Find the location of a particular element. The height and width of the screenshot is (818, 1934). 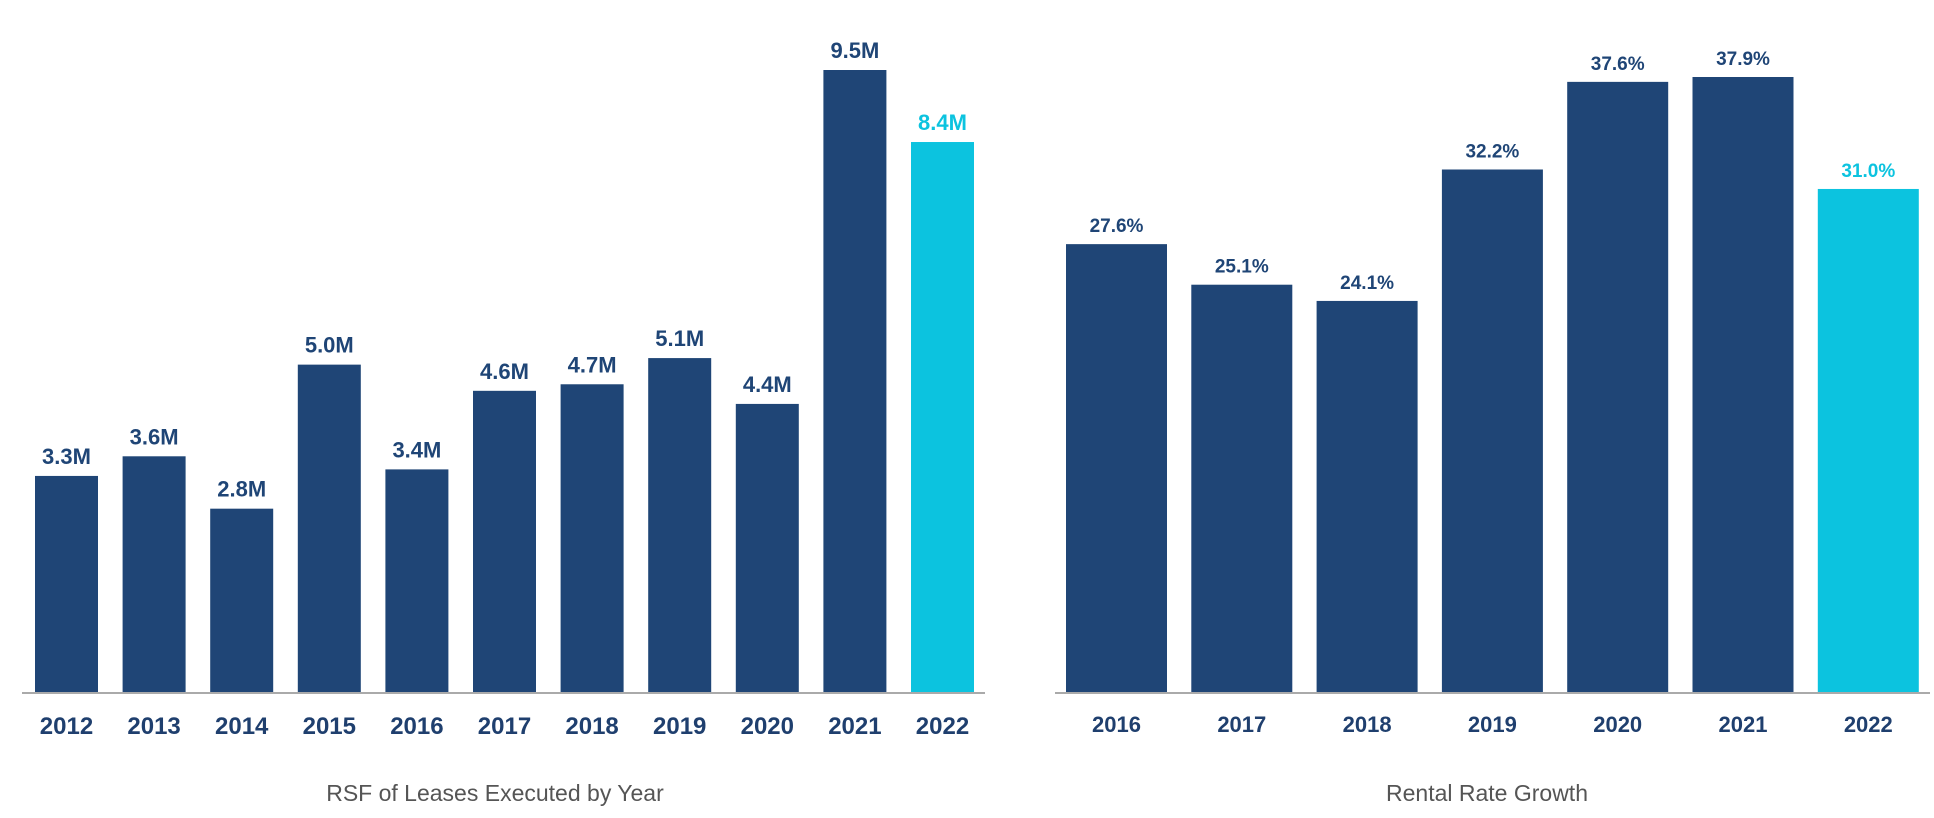

rsf-tick-label-2017: 2017 is located at coordinates (504, 726).